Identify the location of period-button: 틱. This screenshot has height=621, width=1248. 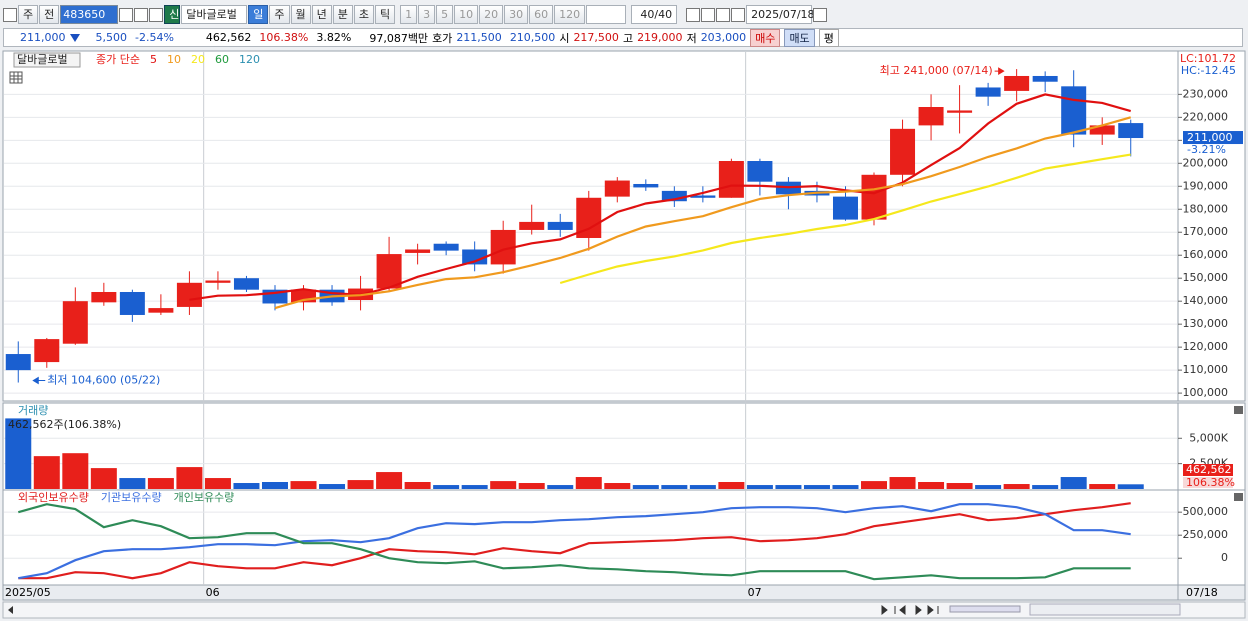
(385, 14).